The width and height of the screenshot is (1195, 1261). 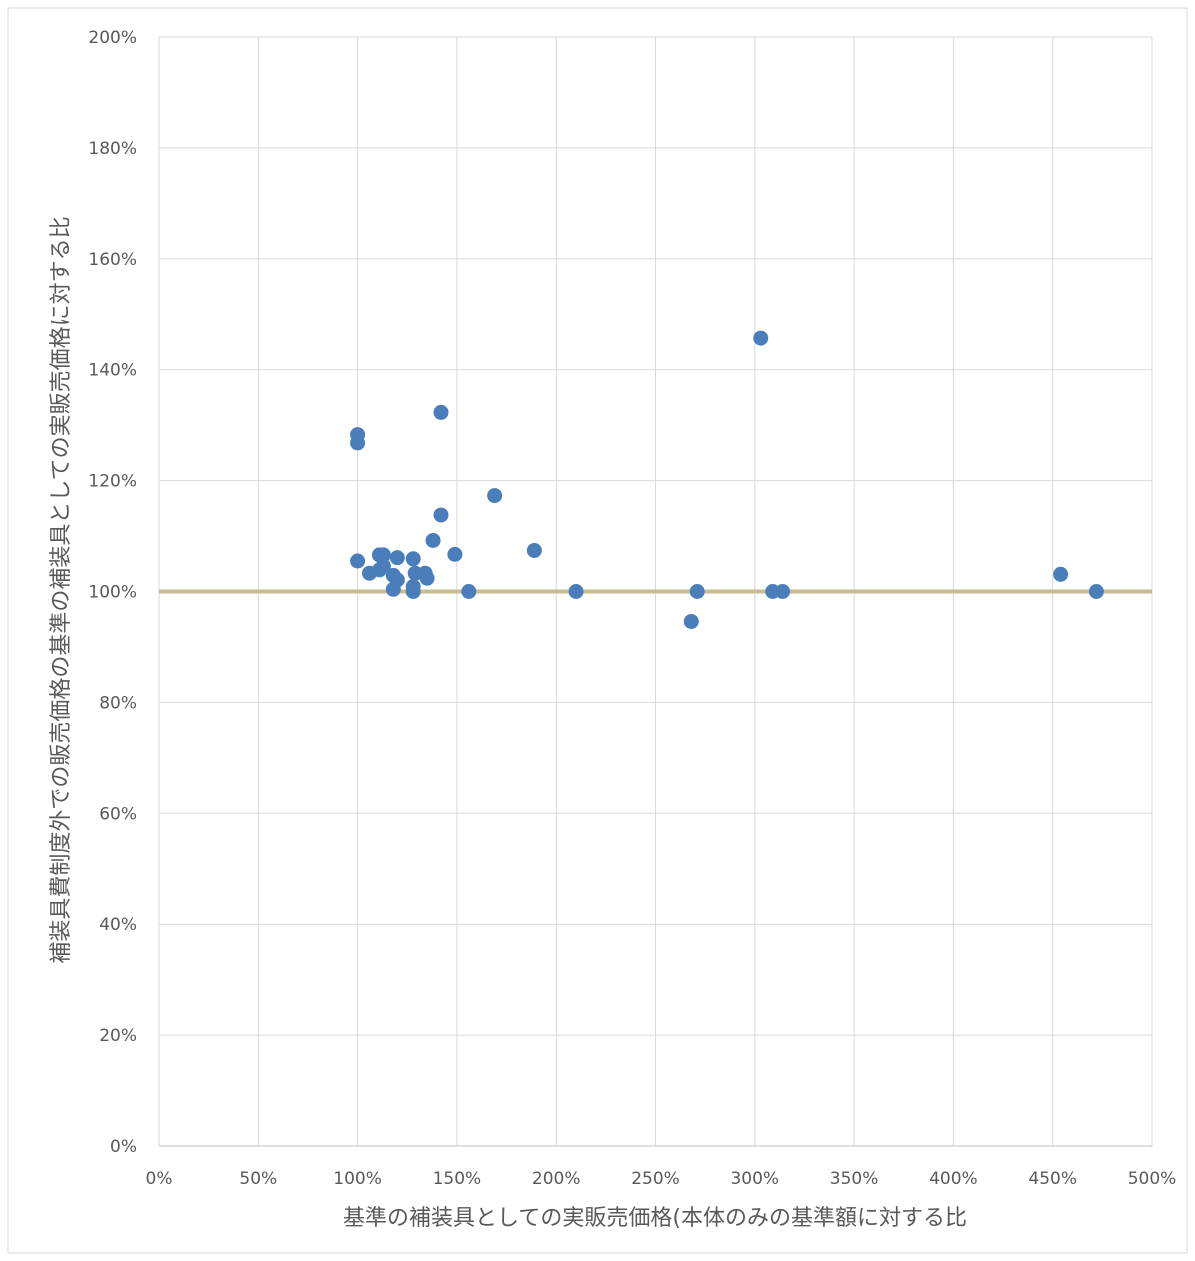 I want to click on x-tick-label: 300%, so click(x=754, y=1179).